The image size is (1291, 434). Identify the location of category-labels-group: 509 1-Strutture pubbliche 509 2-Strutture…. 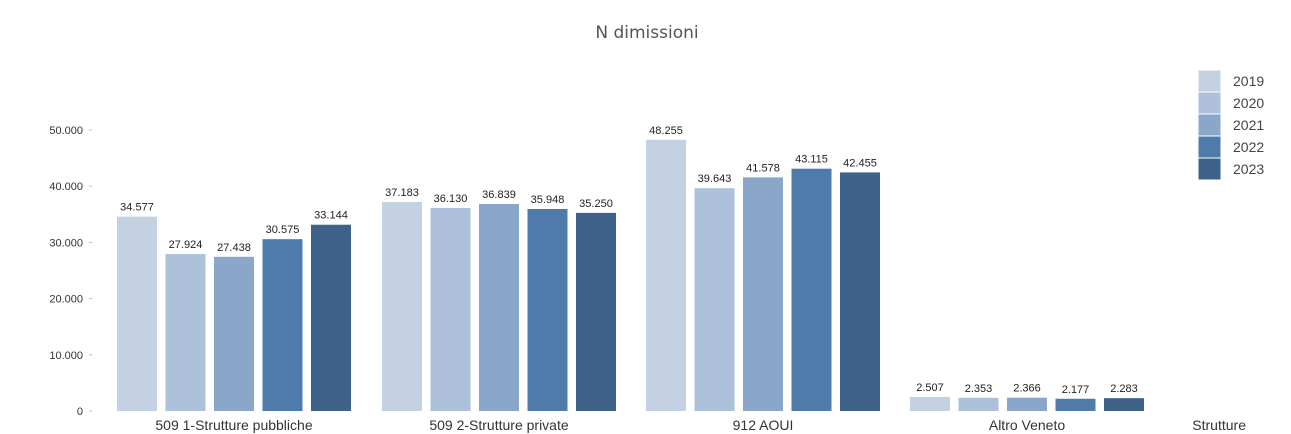
(610, 425).